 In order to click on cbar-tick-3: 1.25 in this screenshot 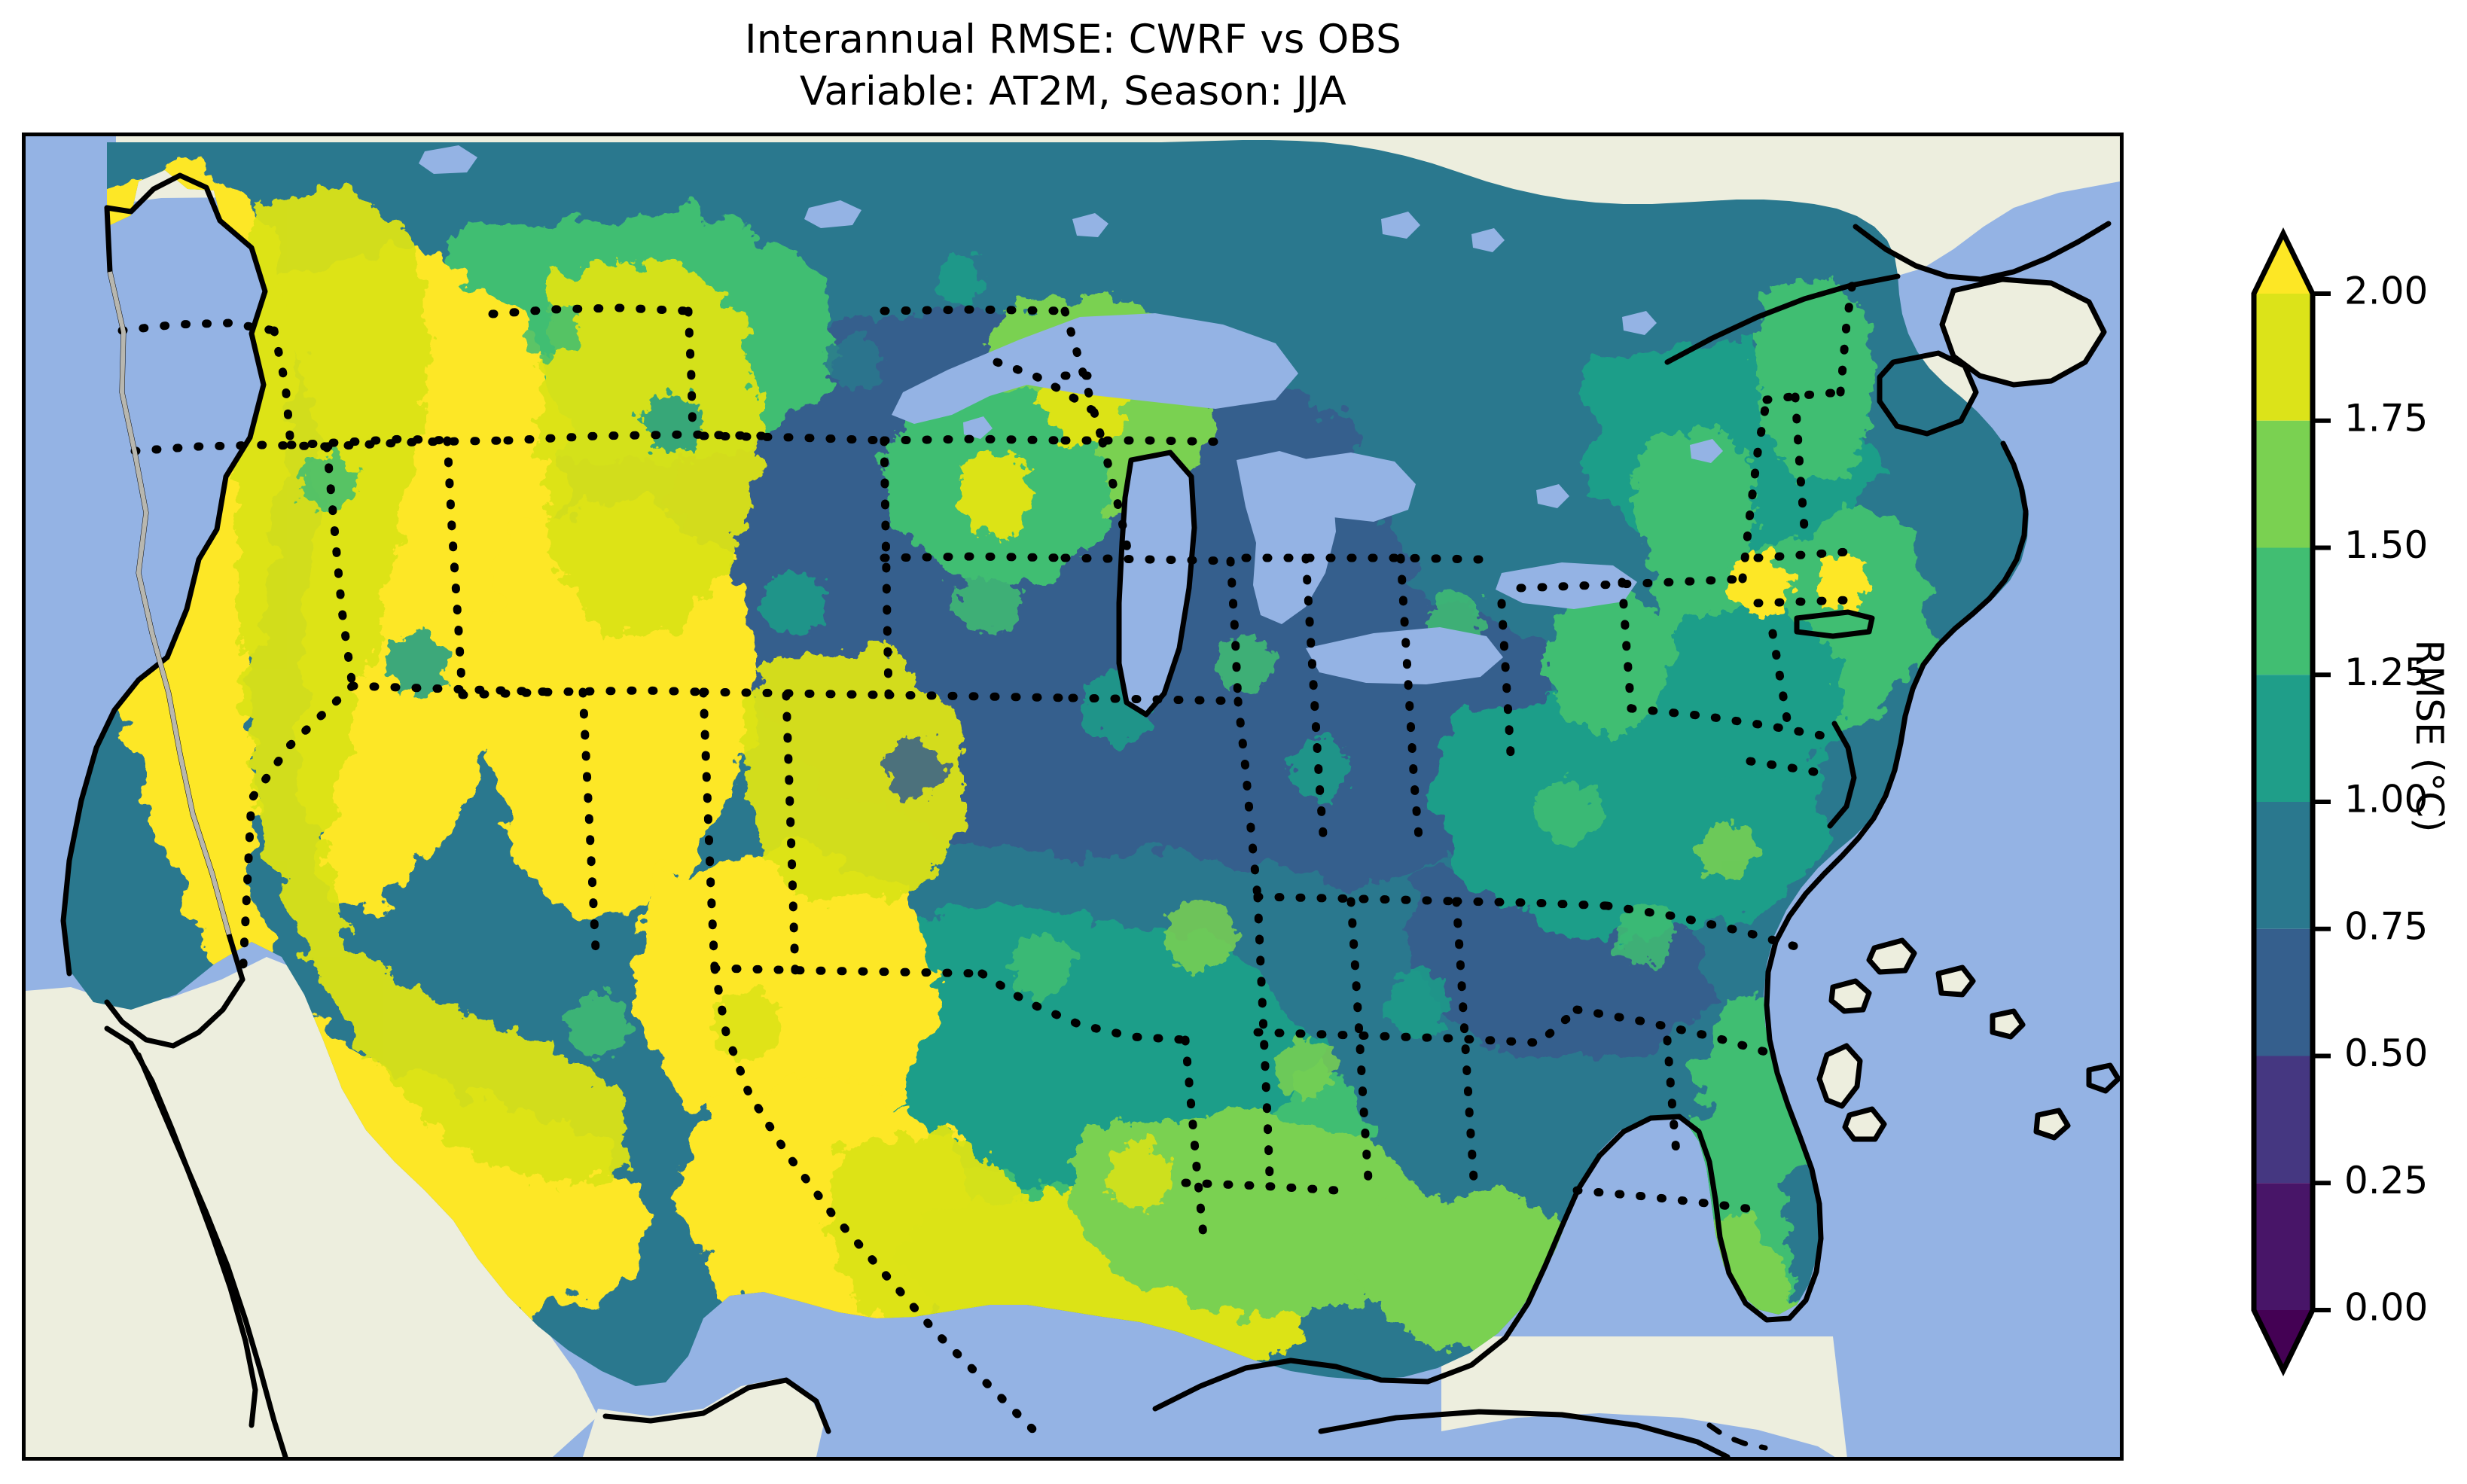, I will do `click(2386, 672)`.